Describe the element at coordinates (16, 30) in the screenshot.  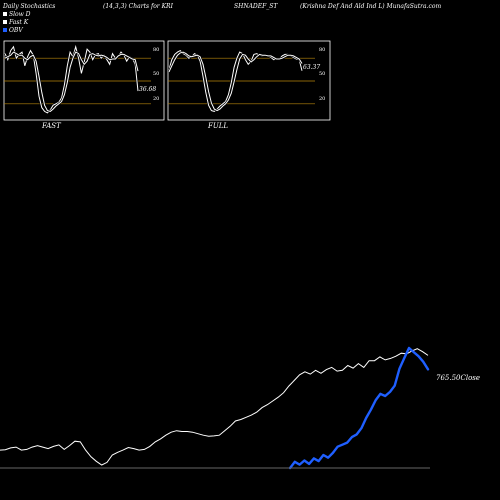
I see `legend-label-obv: OBV` at that location.